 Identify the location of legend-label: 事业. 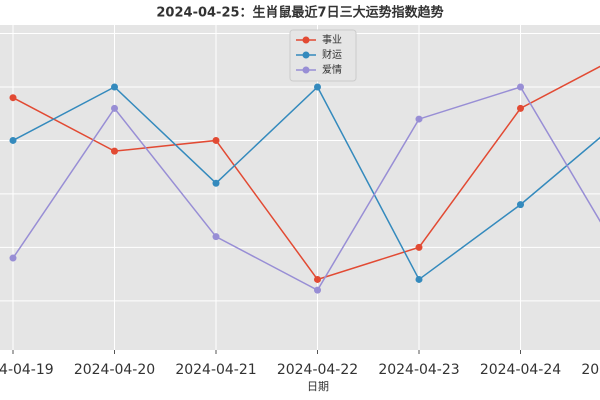
(332, 39).